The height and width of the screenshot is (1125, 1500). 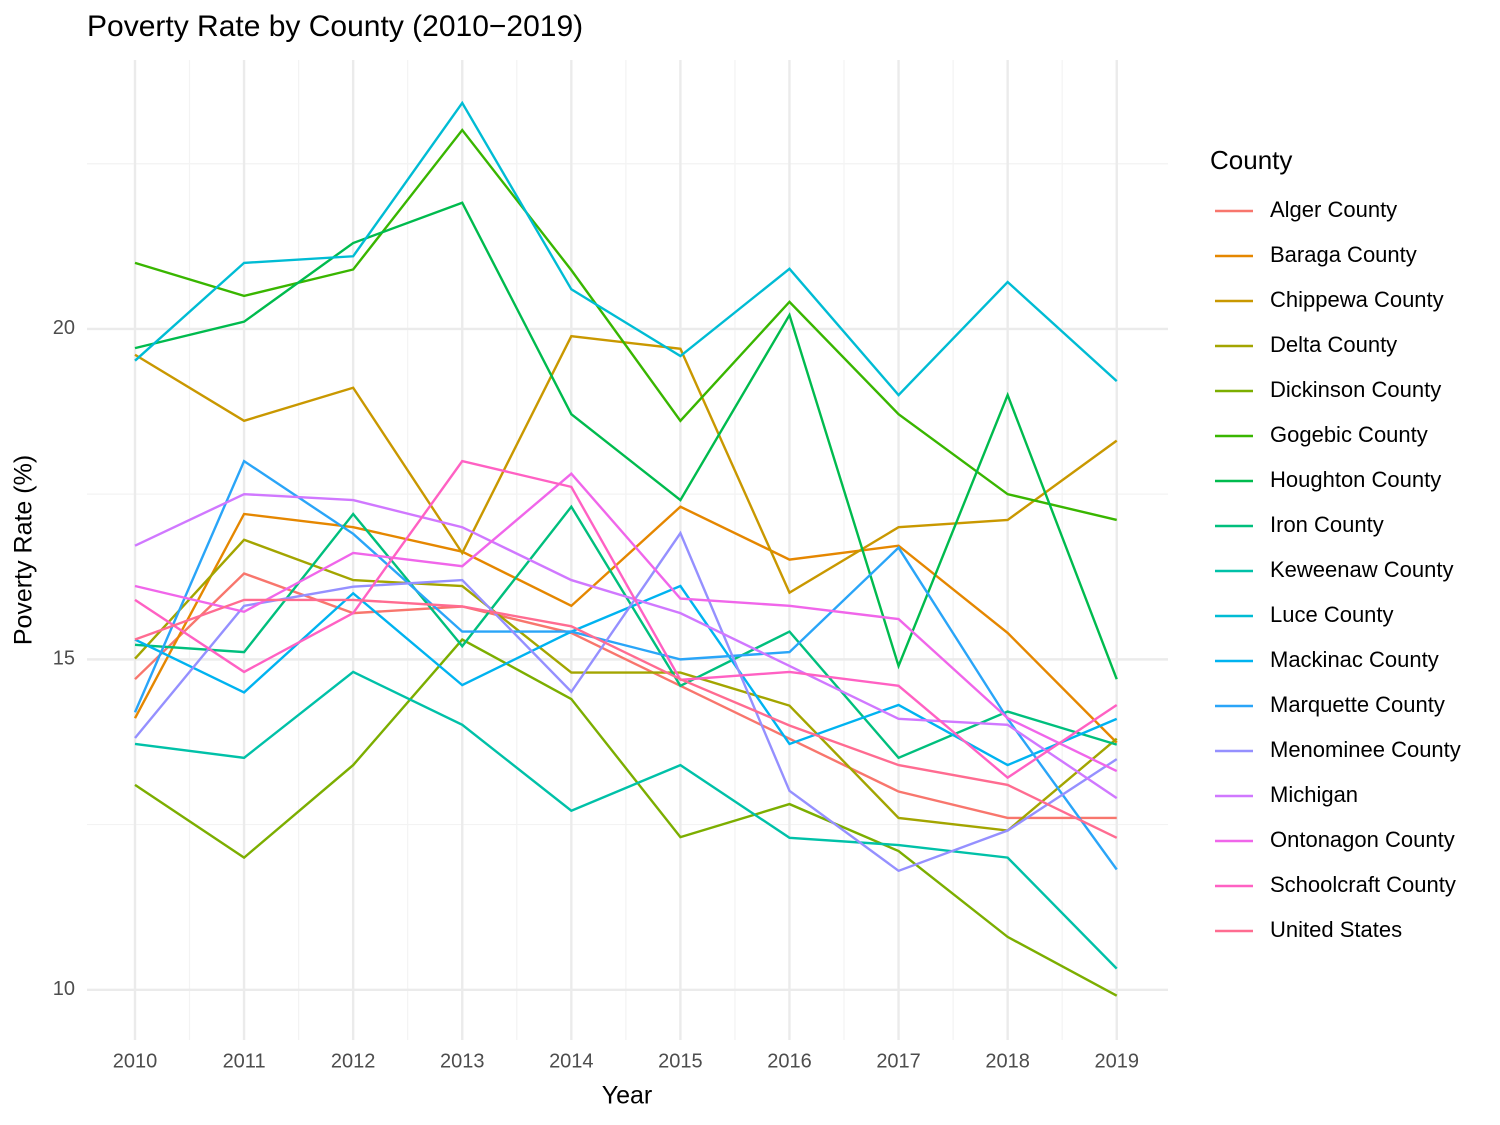 What do you see at coordinates (1354, 659) in the screenshot?
I see `legend-label: Mackinac County` at bounding box center [1354, 659].